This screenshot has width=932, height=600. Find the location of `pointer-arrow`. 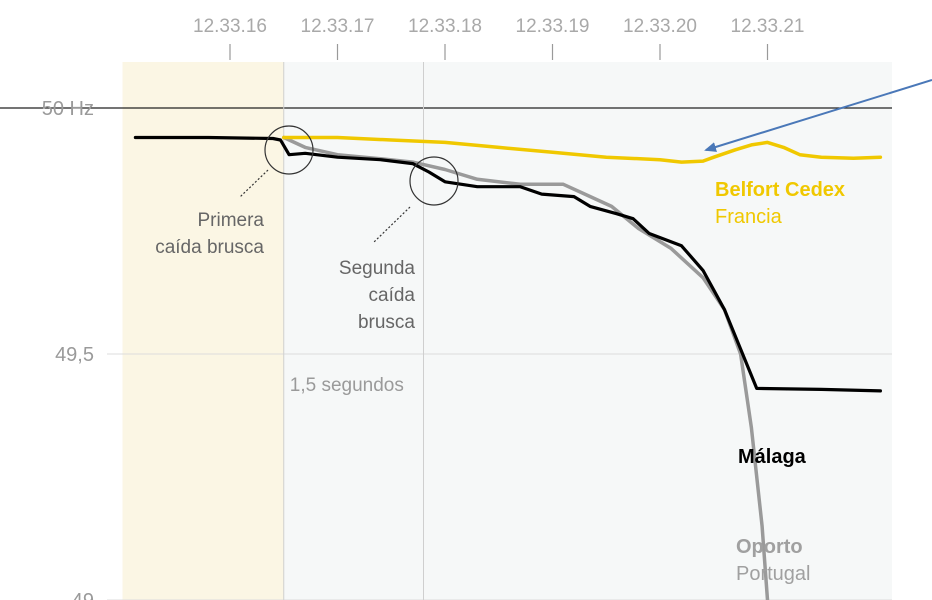

pointer-arrow is located at coordinates (818, 115).